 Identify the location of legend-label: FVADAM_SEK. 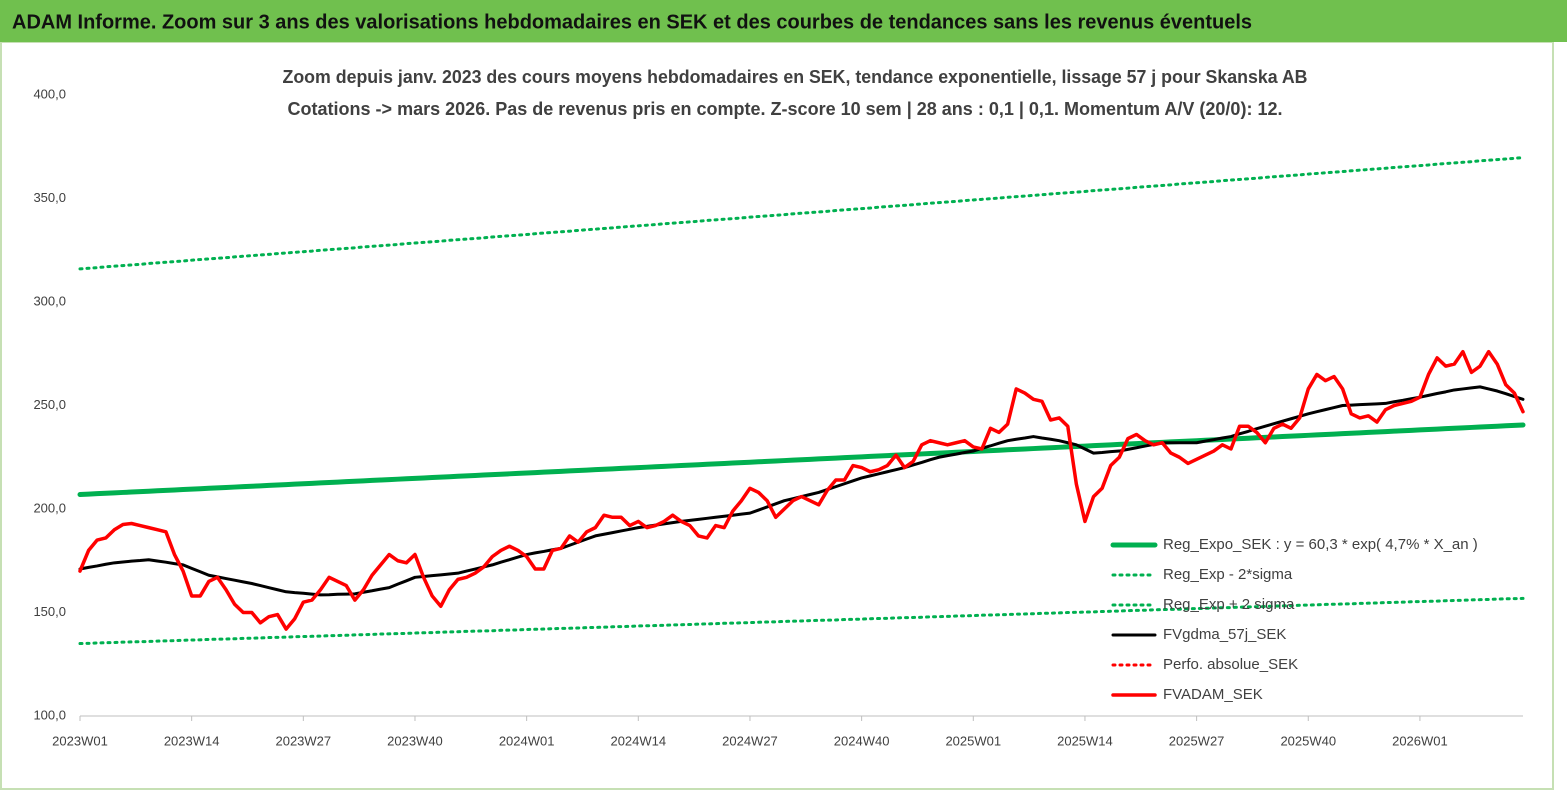
(1213, 694).